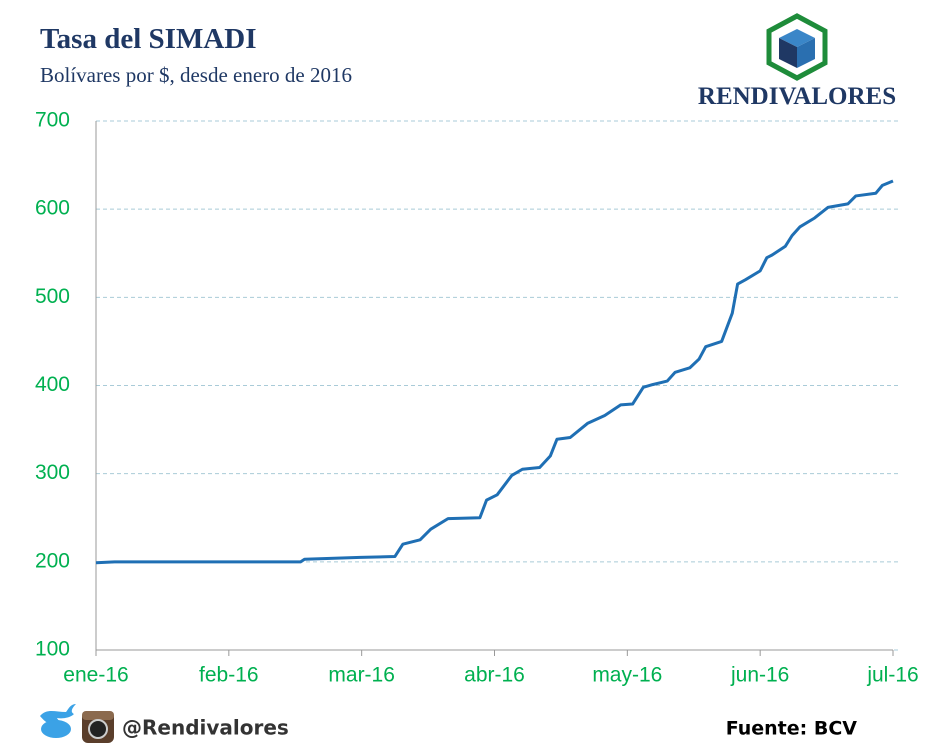  Describe the element at coordinates (148, 39) in the screenshot. I see `chart-title: Tasa del SIMADI` at that location.